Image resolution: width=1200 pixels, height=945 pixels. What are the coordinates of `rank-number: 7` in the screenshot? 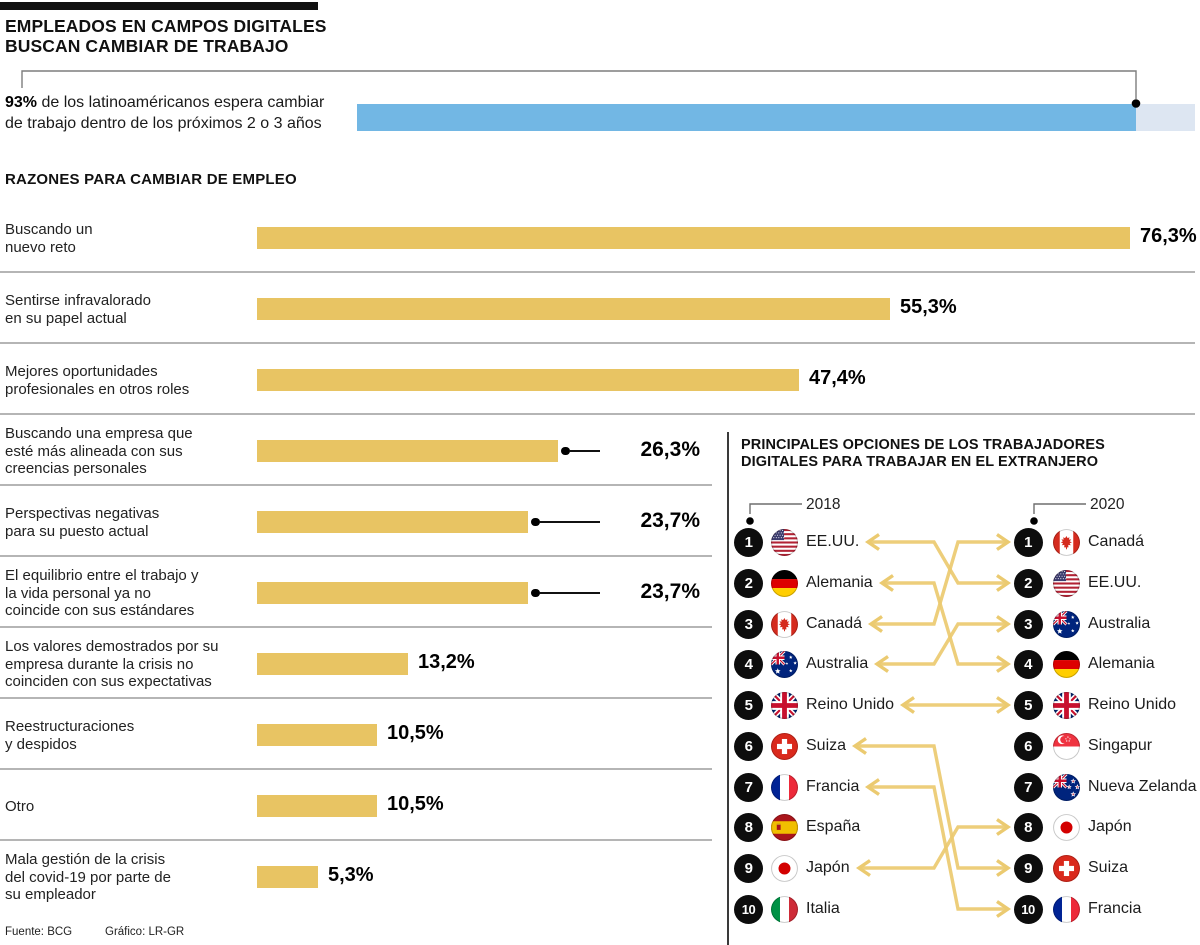 It's located at (748, 787).